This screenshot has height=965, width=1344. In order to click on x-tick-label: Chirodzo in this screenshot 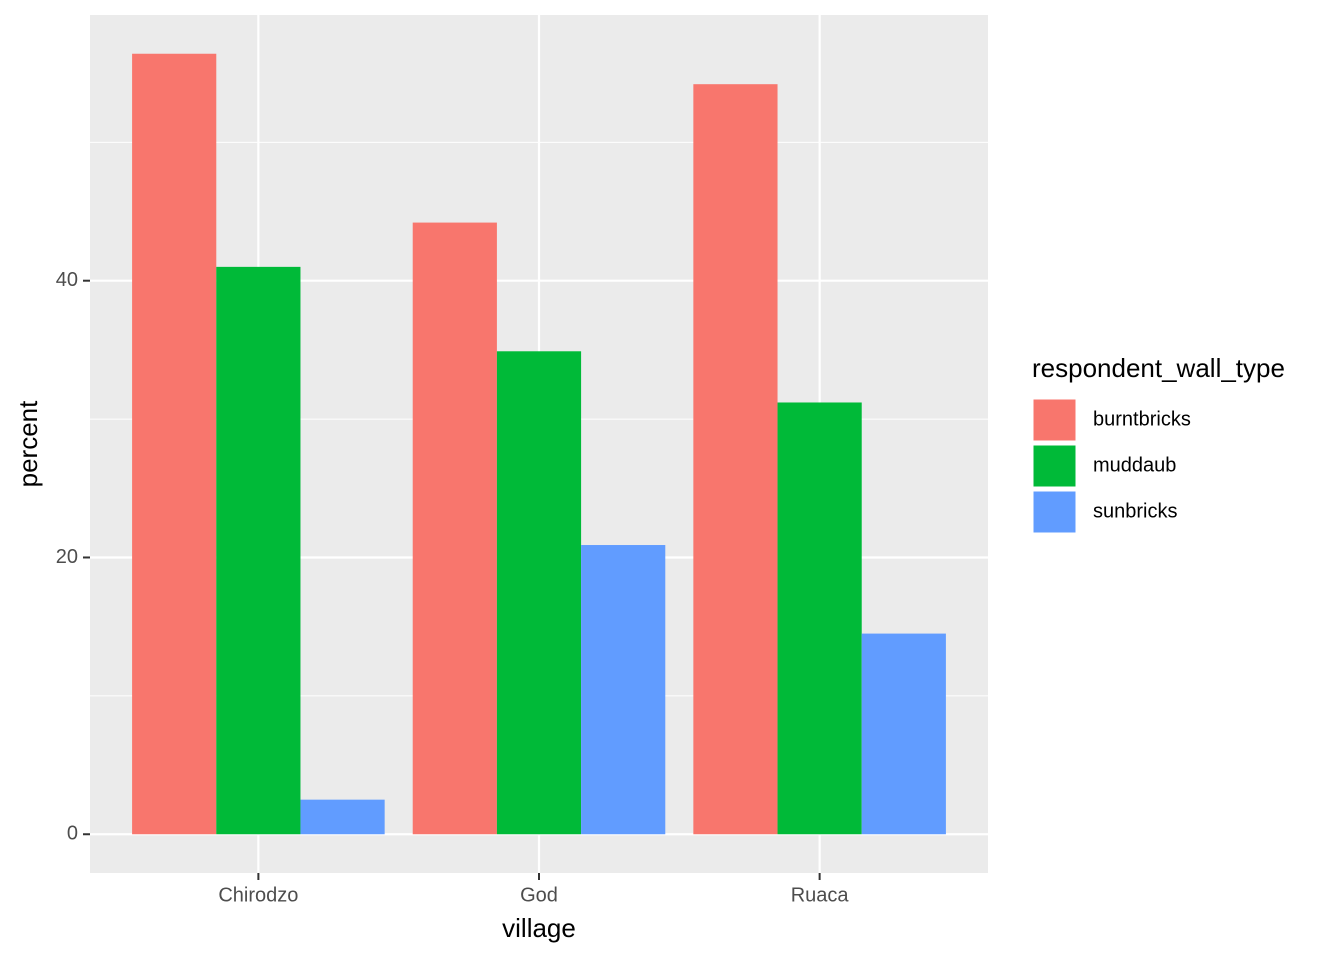, I will do `click(258, 895)`.